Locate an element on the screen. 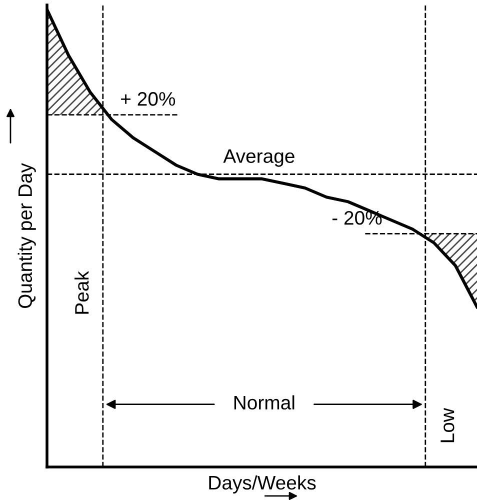 Image resolution: width=477 pixels, height=502 pixels. annotation: Peak is located at coordinates (81, 292).